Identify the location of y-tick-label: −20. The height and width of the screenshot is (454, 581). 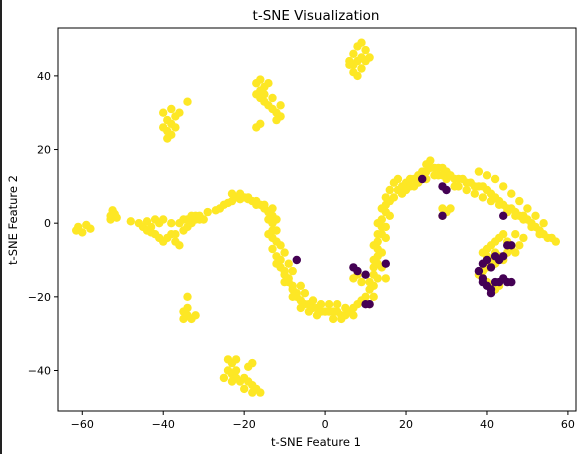
(39, 297).